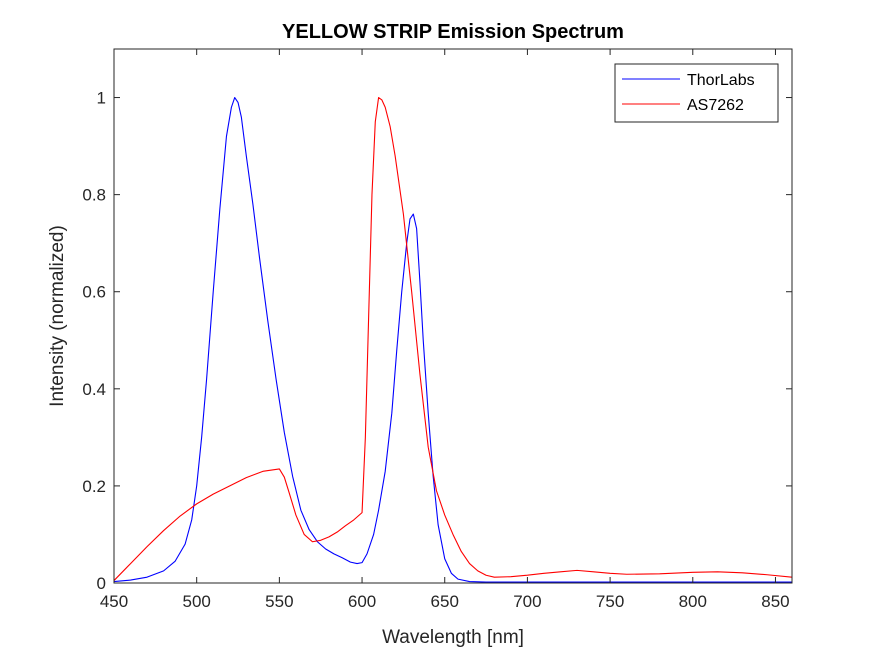 The image size is (875, 656). Describe the element at coordinates (279, 601) in the screenshot. I see `x-tick-label: 550` at that location.